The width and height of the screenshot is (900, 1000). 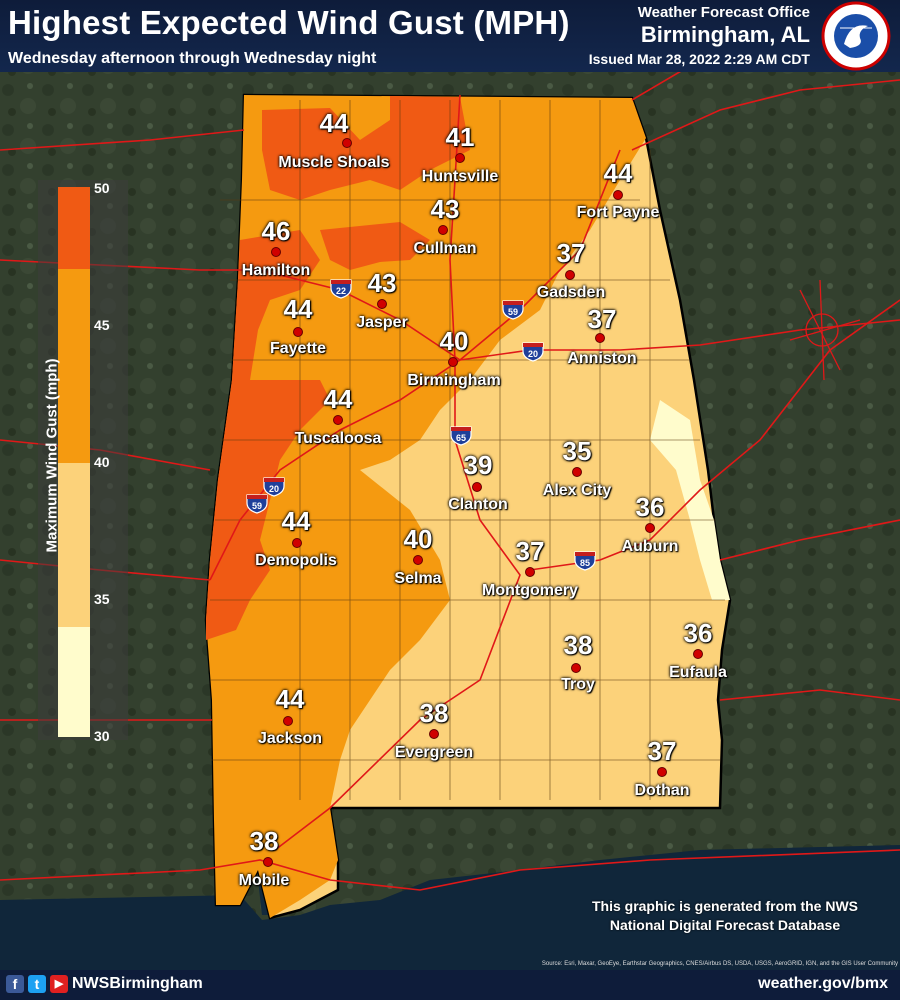 What do you see at coordinates (698, 672) in the screenshot?
I see `city-name: Eufaula` at bounding box center [698, 672].